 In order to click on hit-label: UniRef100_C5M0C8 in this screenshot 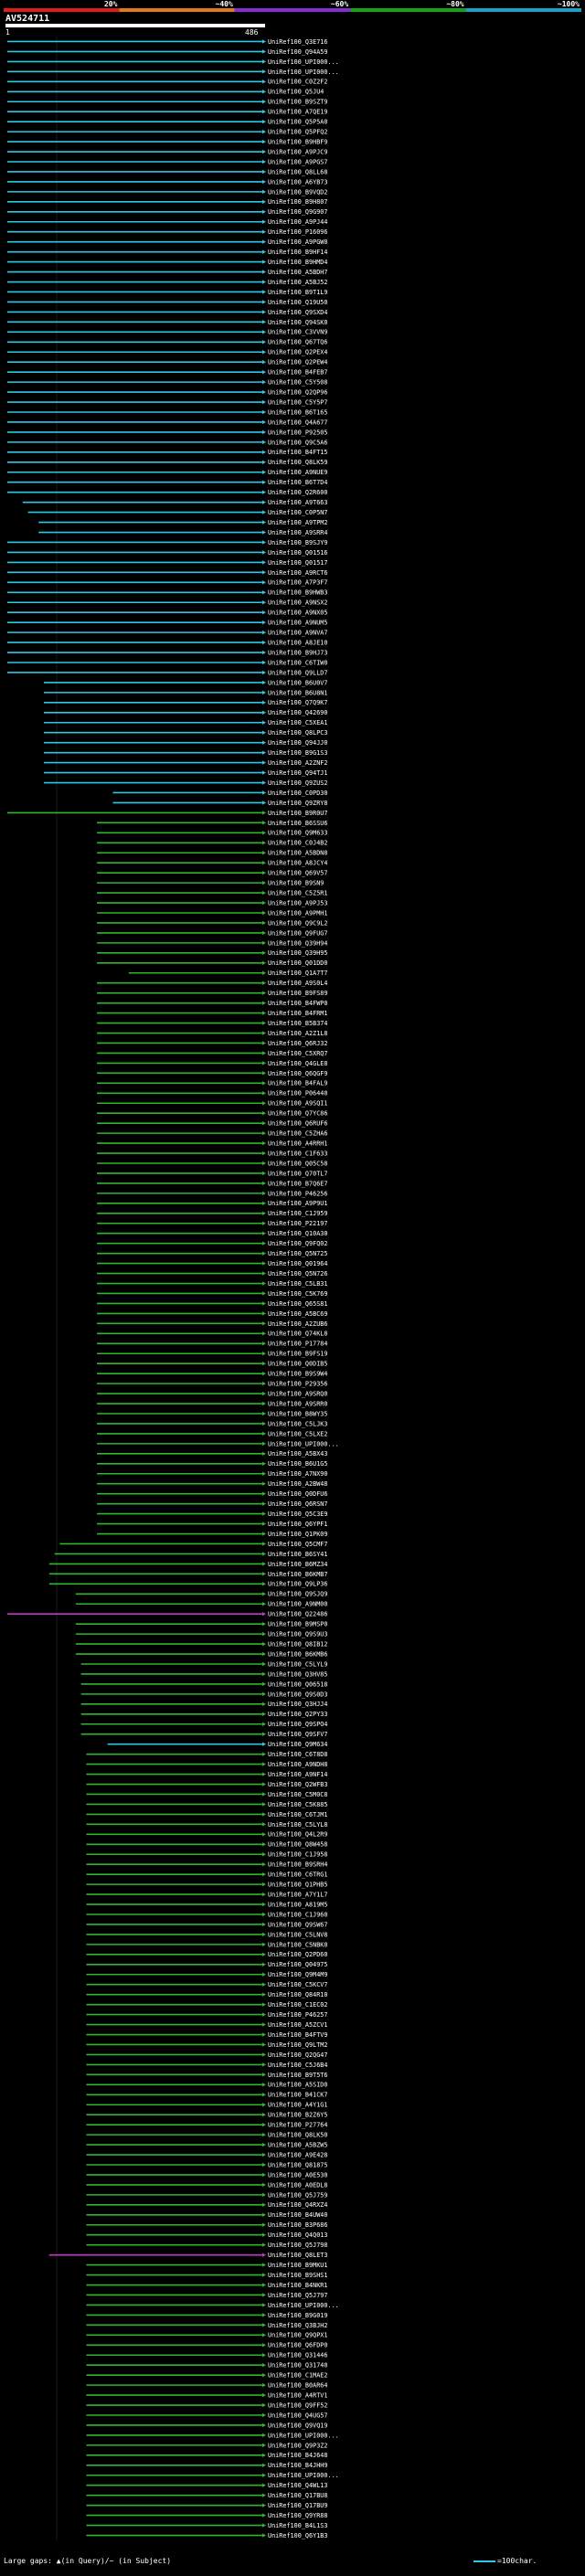, I will do `click(298, 1794)`.